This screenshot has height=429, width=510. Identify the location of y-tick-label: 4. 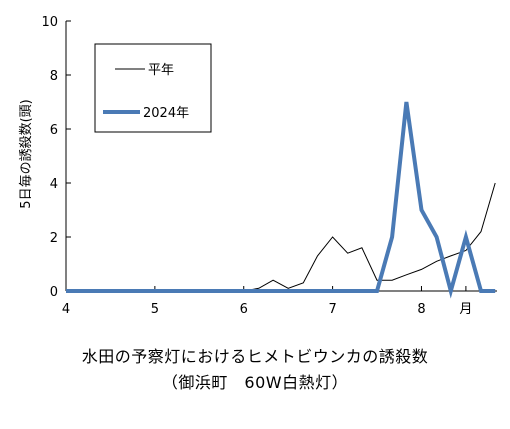
(54, 184).